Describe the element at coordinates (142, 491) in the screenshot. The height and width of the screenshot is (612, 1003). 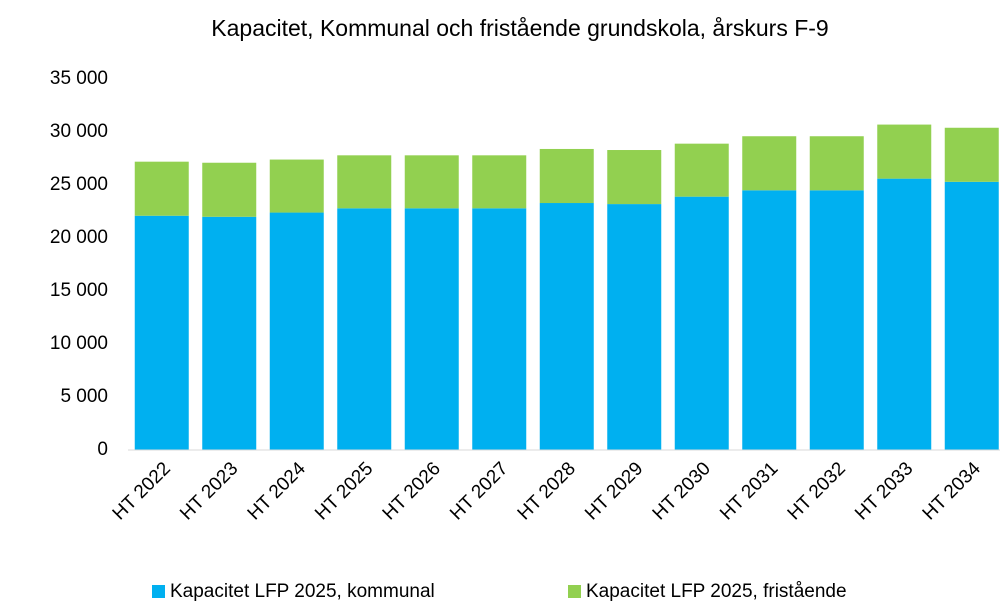
I see `x-tick-label: HT 2022` at that location.